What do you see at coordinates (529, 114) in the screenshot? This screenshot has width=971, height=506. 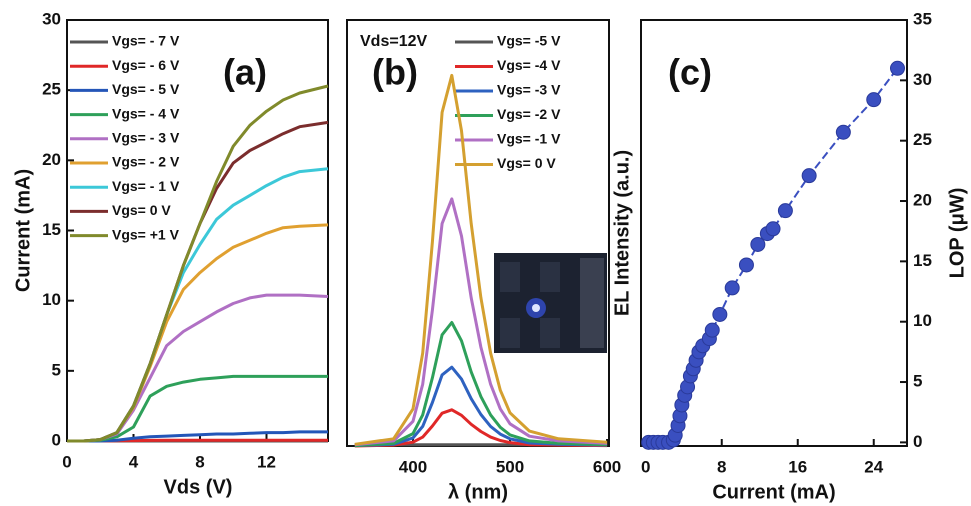 I see `legend-label: Vgs= -2 V` at bounding box center [529, 114].